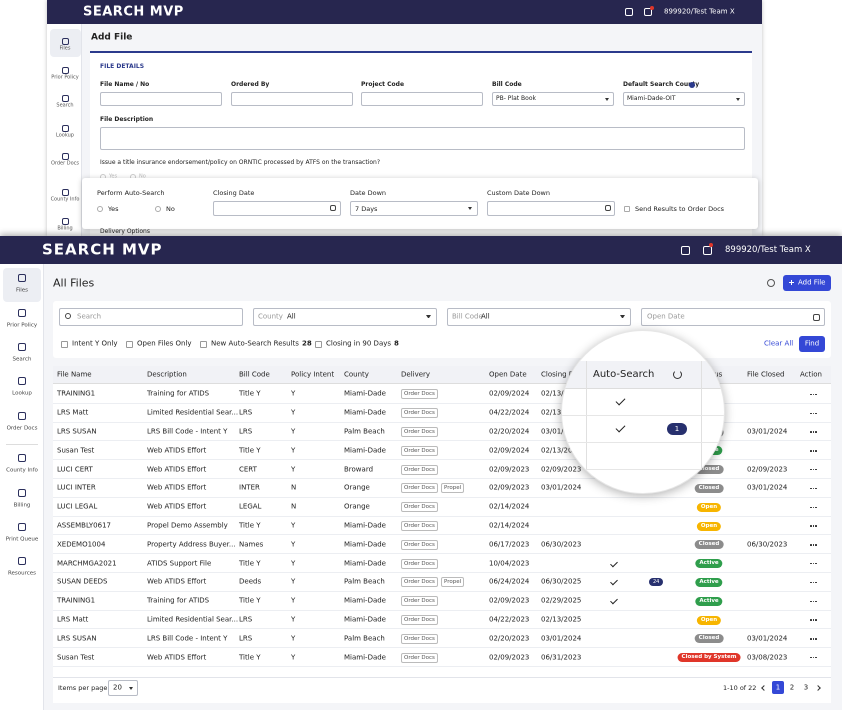 This screenshot has width=842, height=710. I want to click on find-button: Find, so click(812, 344).